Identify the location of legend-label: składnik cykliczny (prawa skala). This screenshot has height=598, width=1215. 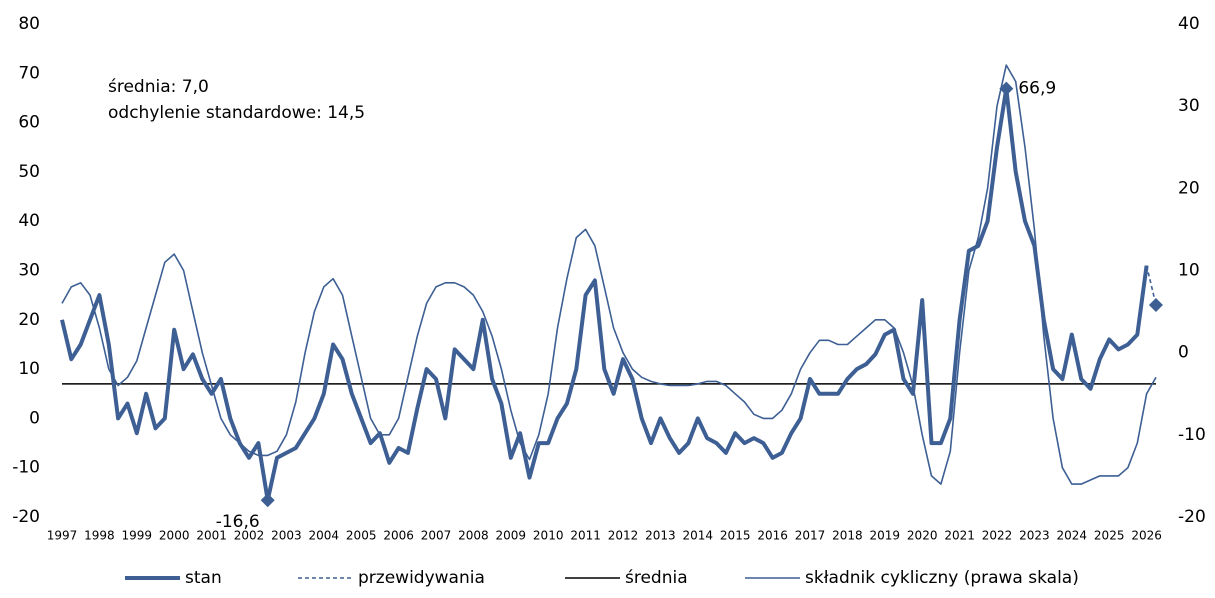
(942, 578).